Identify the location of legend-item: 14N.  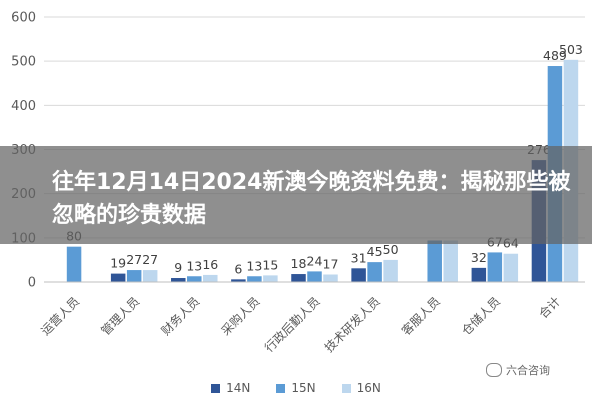
(230, 388).